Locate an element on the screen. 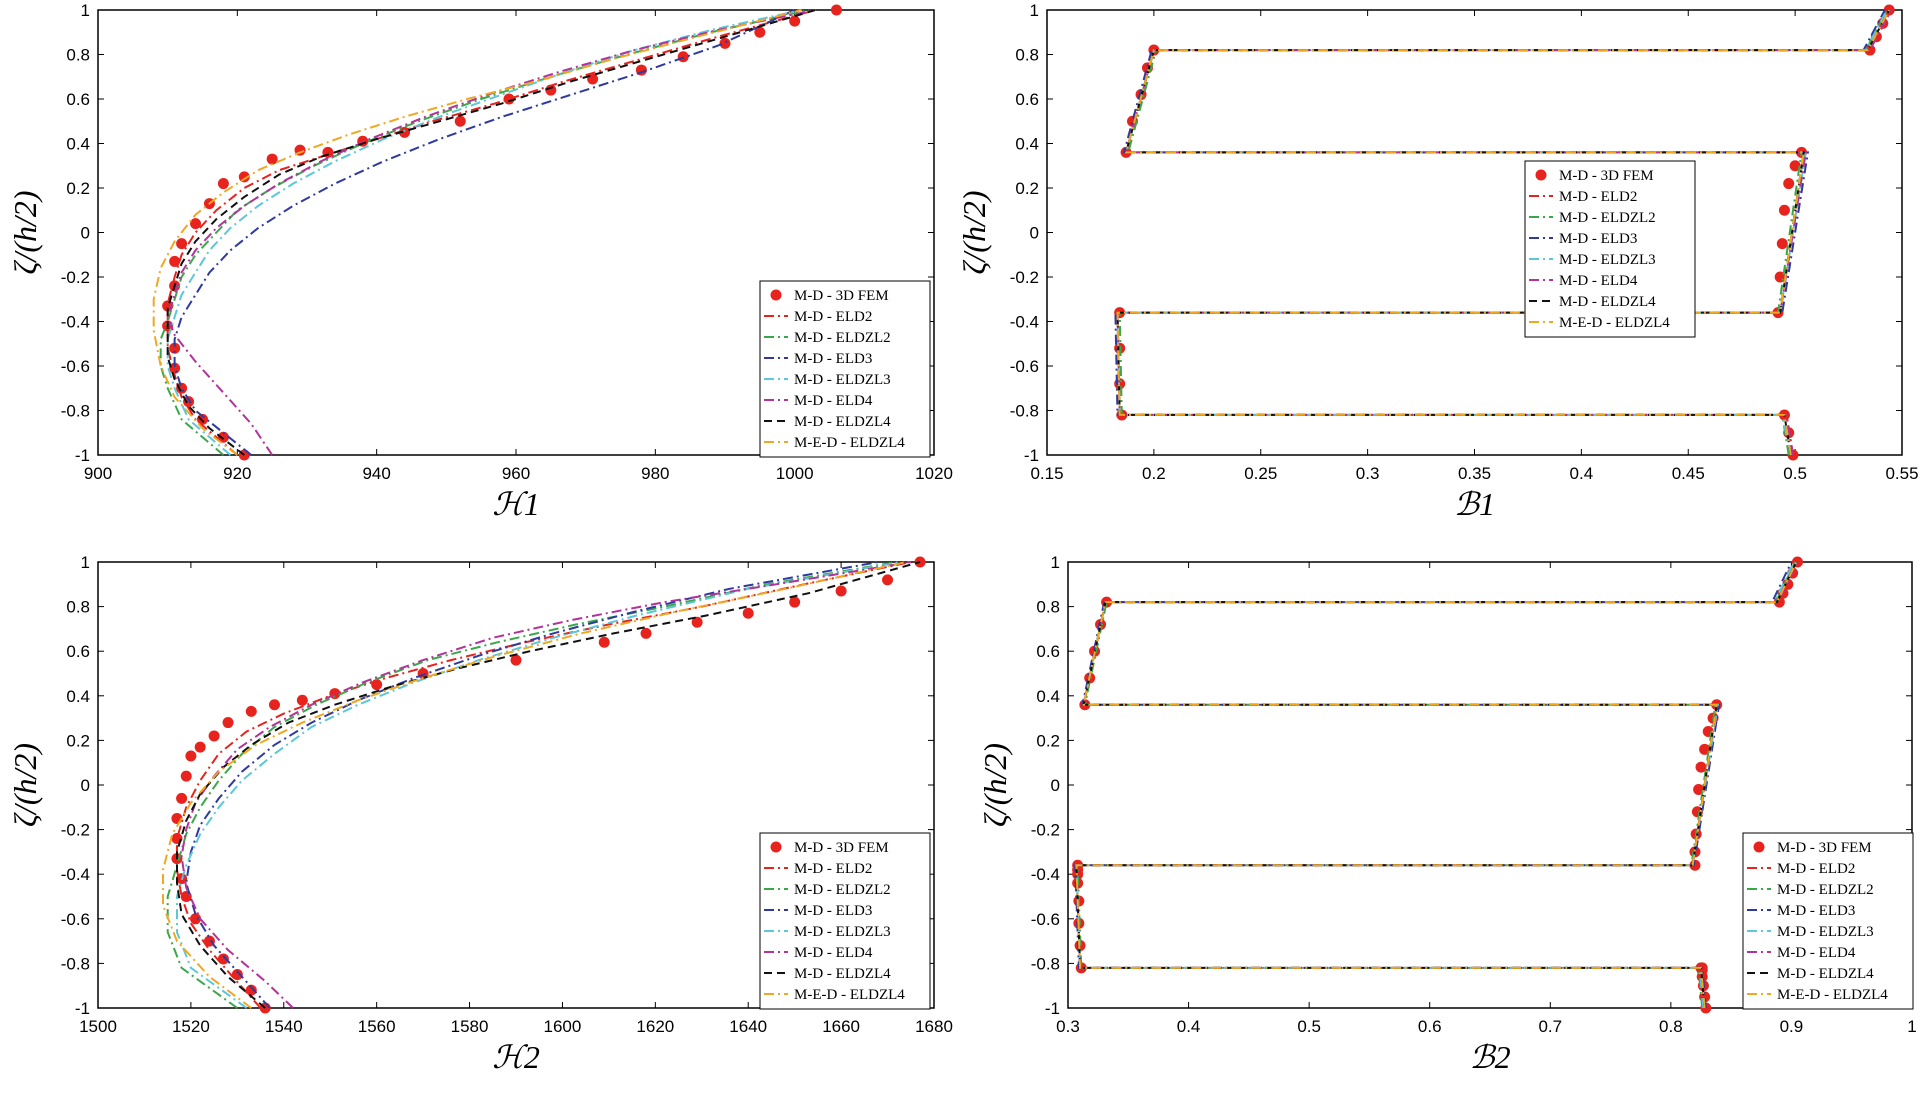 The image size is (1930, 1098). x-tick-label: 1 is located at coordinates (1911, 1026).